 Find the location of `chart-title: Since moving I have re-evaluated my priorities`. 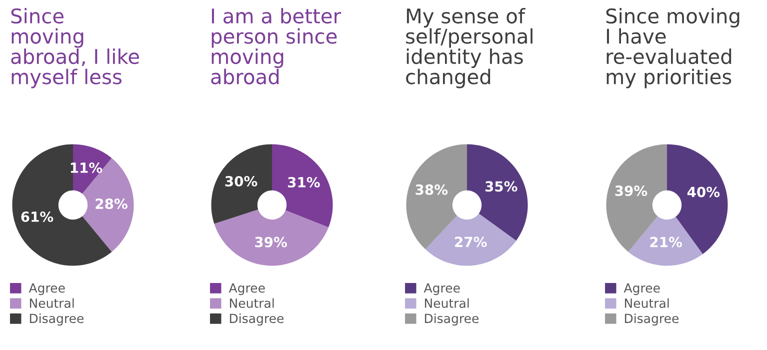

chart-title: Since moving I have re-evaluated my priorities is located at coordinates (673, 48).